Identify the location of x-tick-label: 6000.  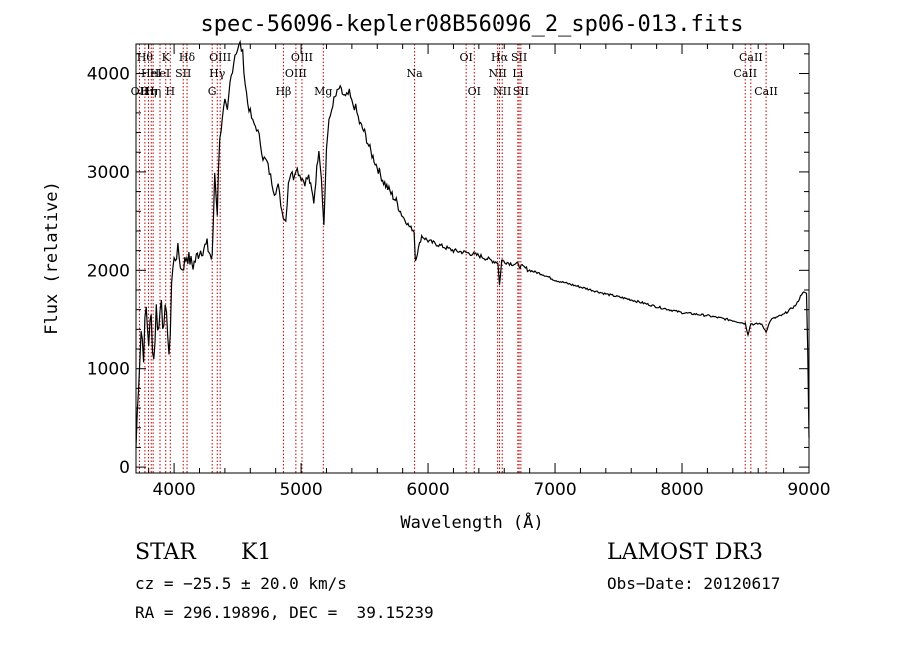
(427, 490).